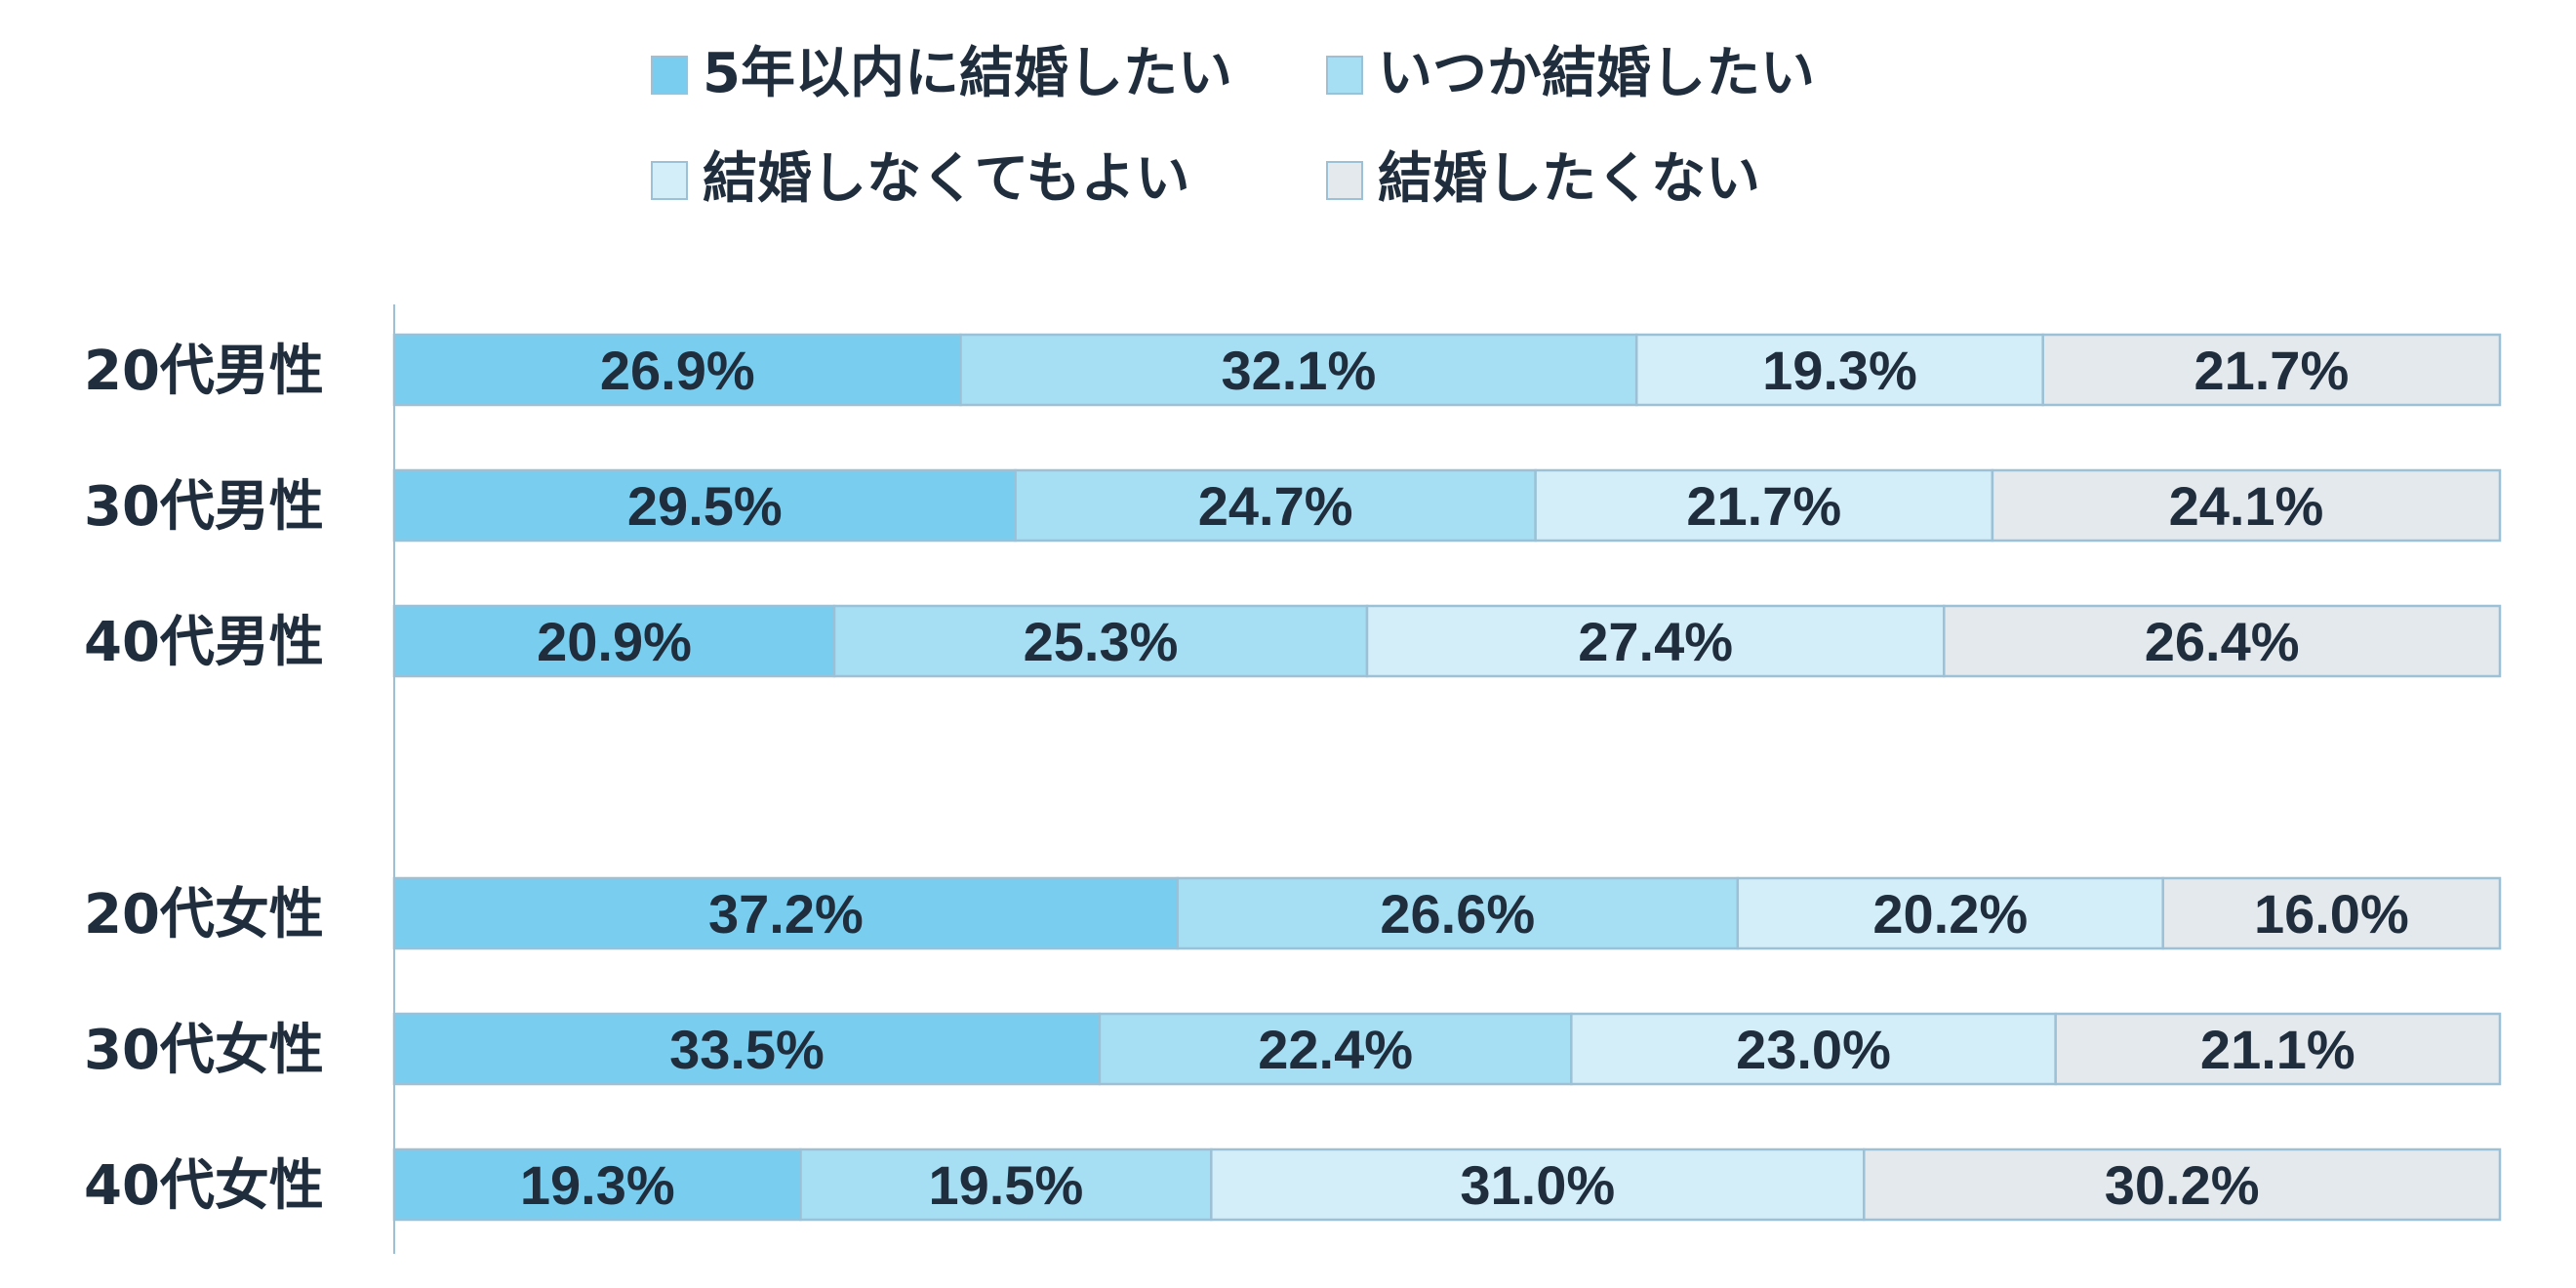 The width and height of the screenshot is (2576, 1288). What do you see at coordinates (705, 506) in the screenshot?
I see `data-label: 29.5%` at bounding box center [705, 506].